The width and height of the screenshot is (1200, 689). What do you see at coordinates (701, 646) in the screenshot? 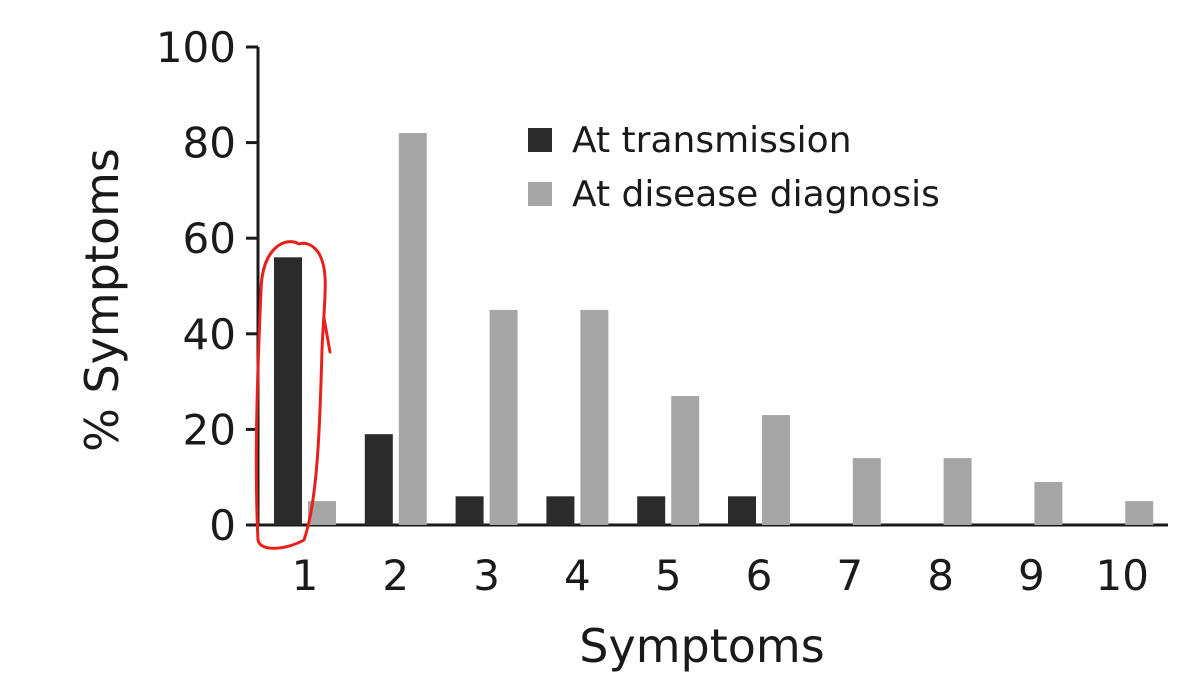
I see `x-axis-label: Symptoms` at bounding box center [701, 646].